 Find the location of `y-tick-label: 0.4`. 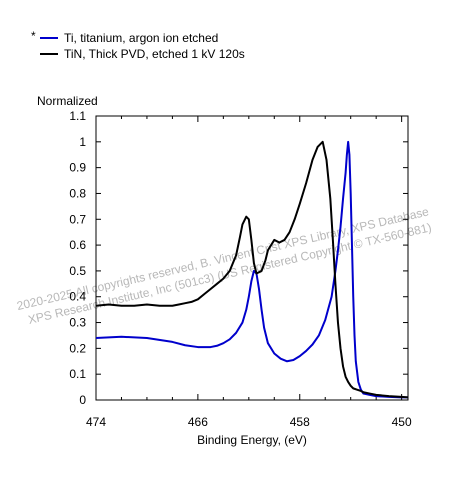

y-tick-label: 0.4 is located at coordinates (77, 297).